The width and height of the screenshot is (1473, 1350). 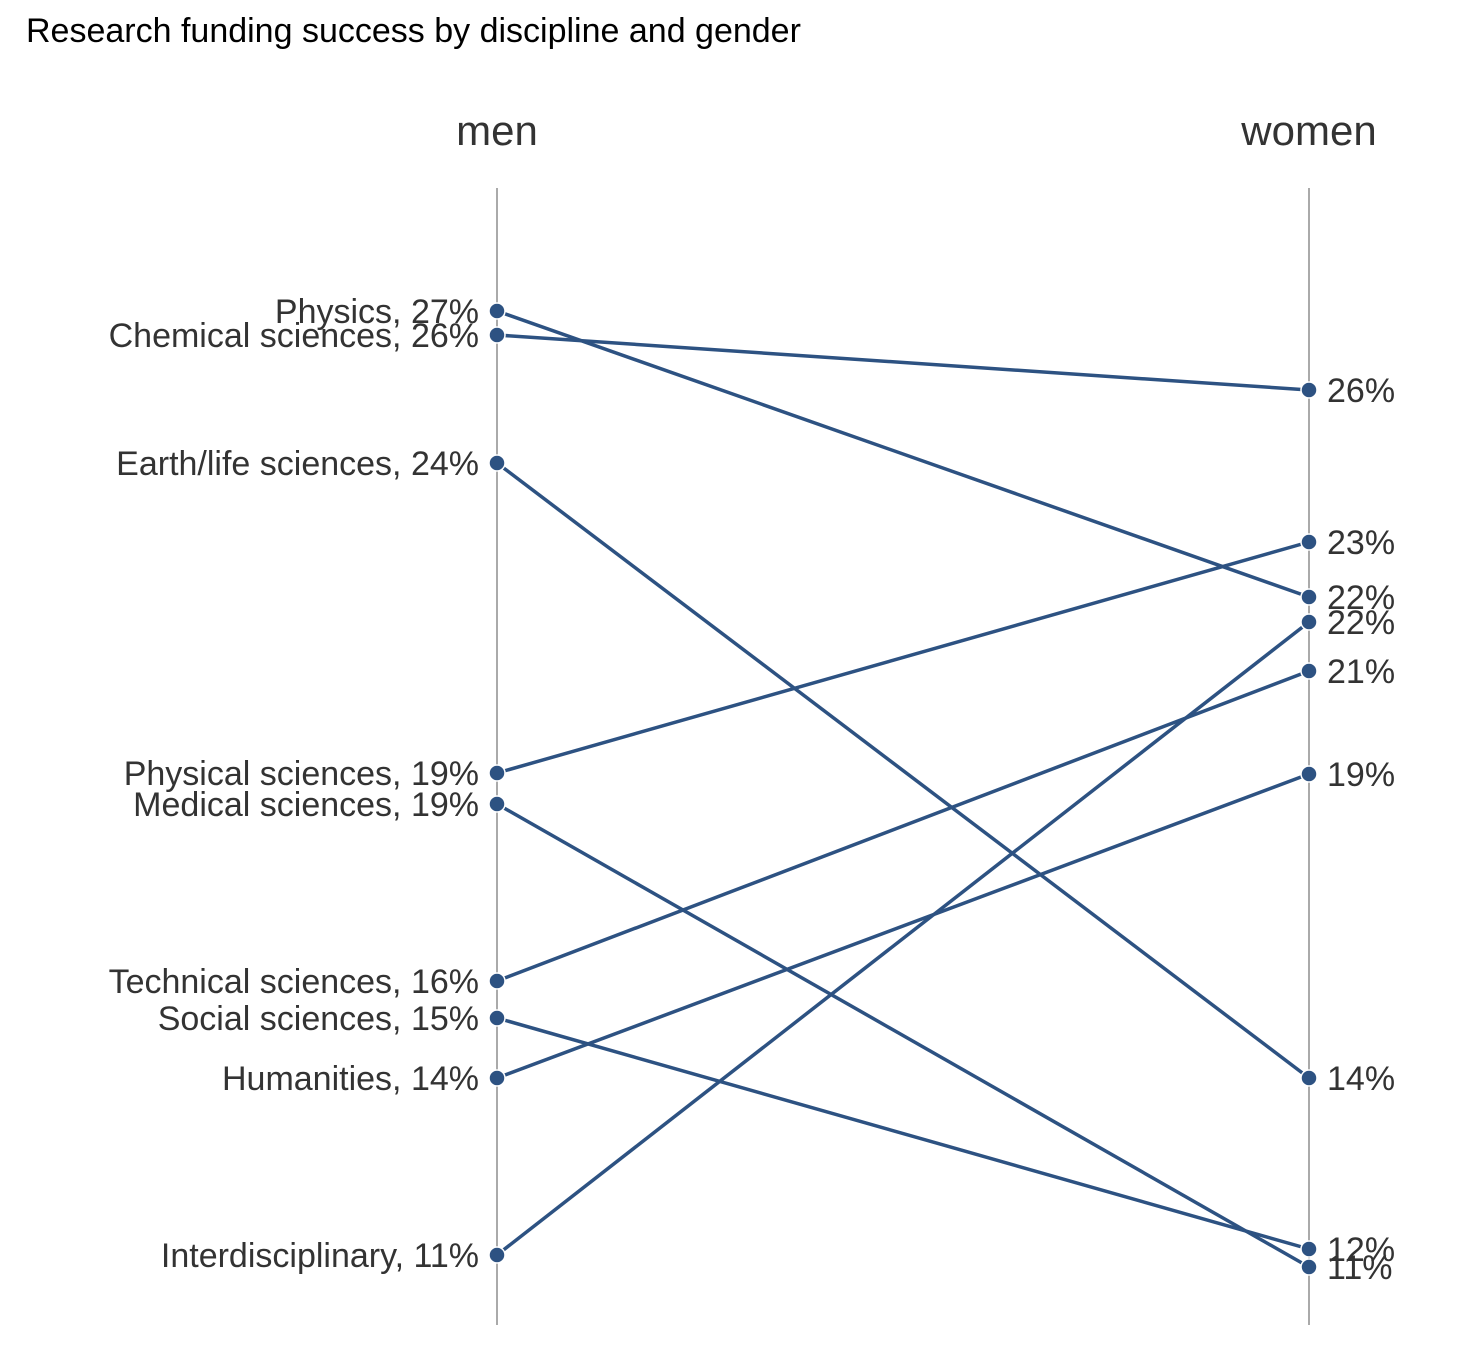 I want to click on point-women-physics, so click(x=1309, y=597).